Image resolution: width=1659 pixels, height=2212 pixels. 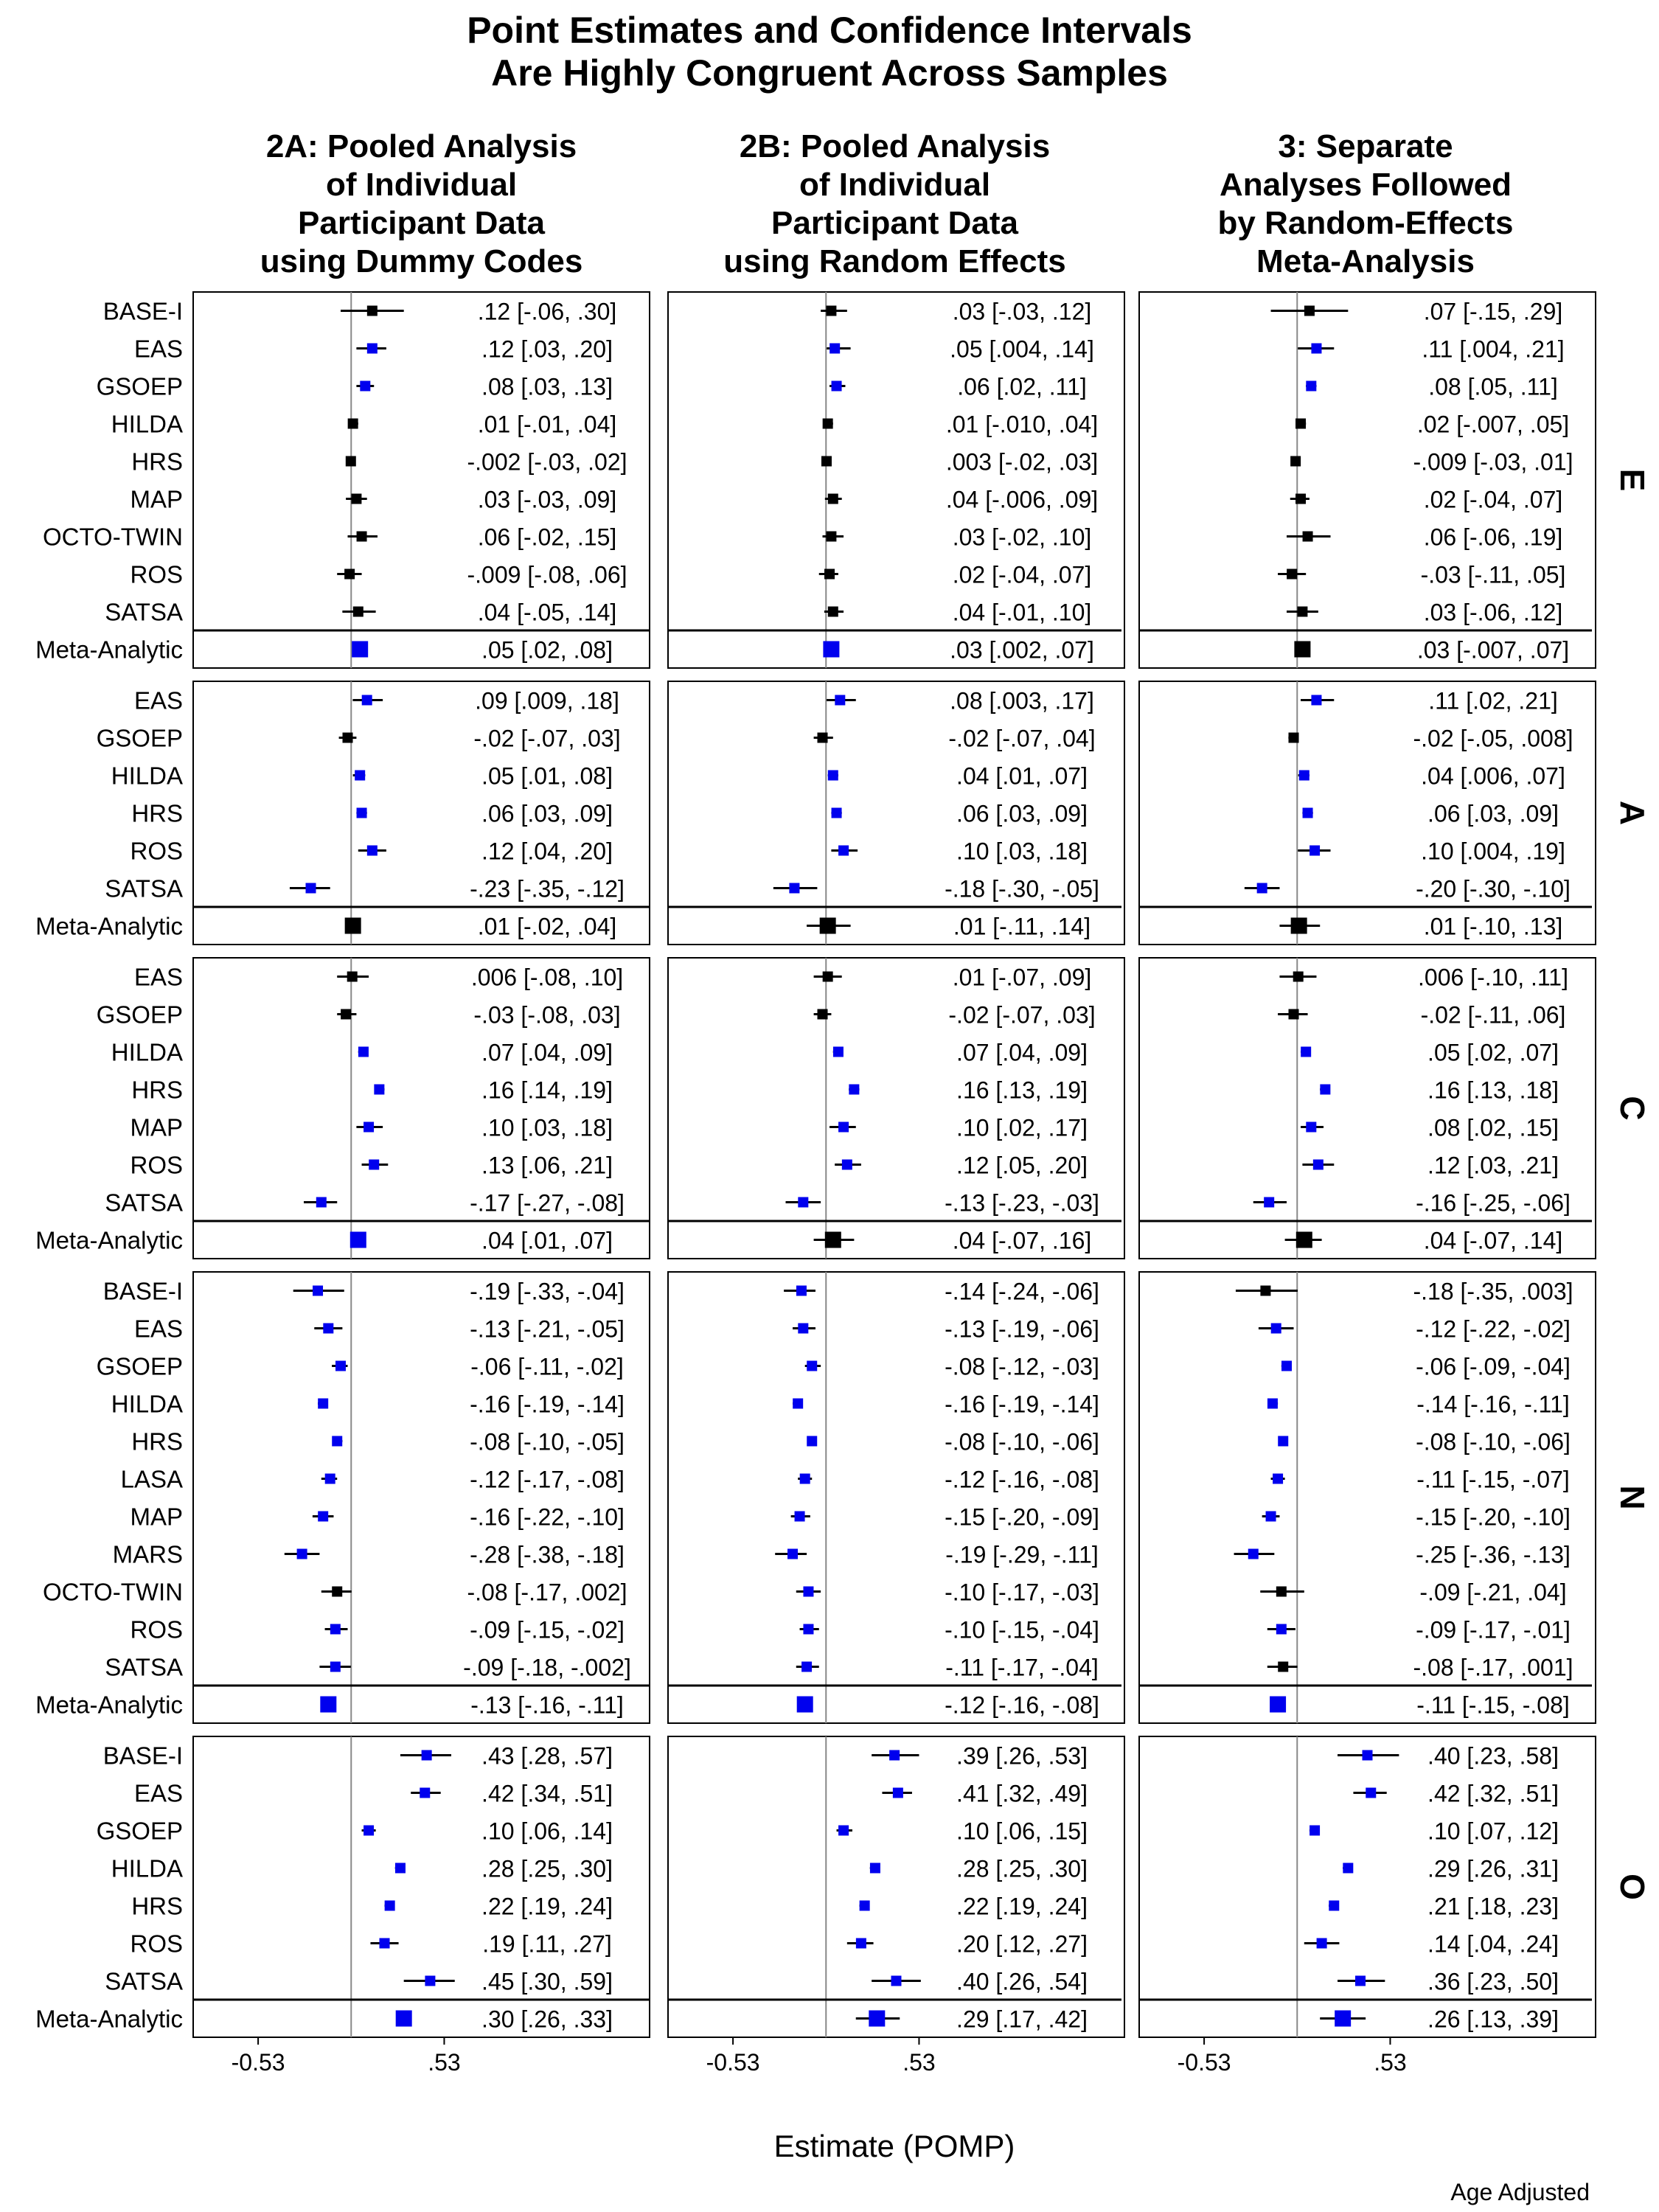 I want to click on estimate-label: .05 [.004, .14], so click(x=1022, y=349).